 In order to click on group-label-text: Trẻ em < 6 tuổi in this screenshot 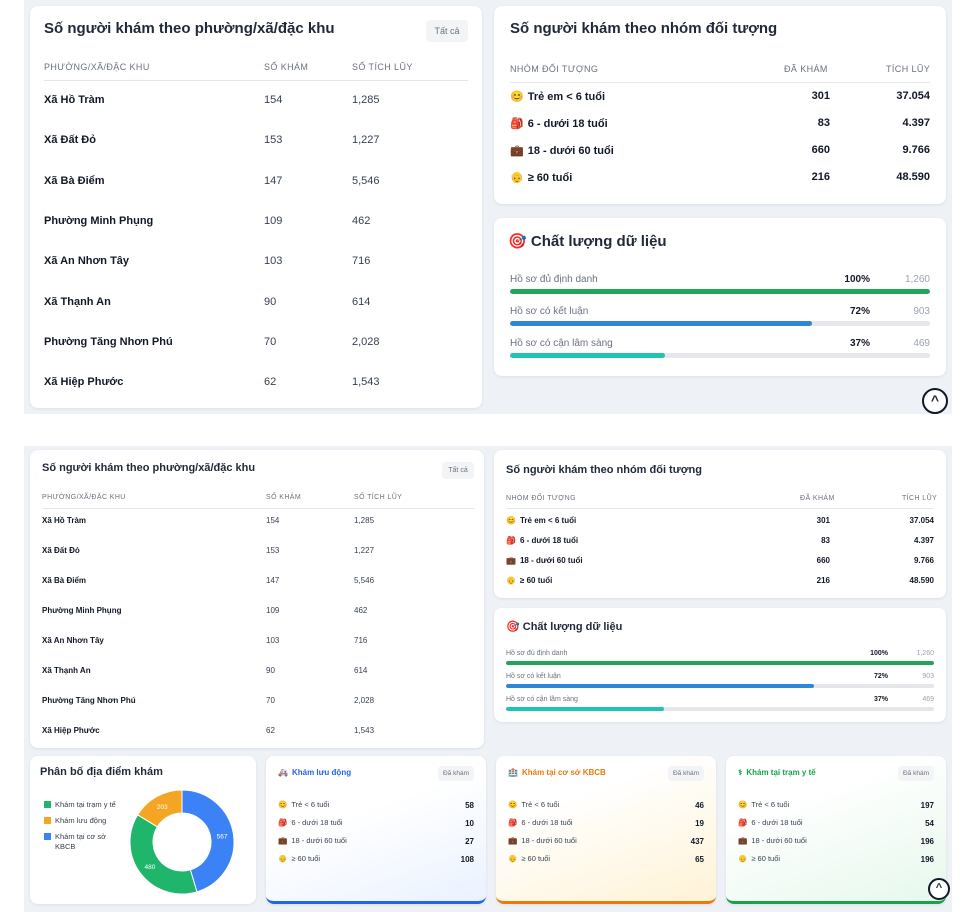, I will do `click(566, 97)`.